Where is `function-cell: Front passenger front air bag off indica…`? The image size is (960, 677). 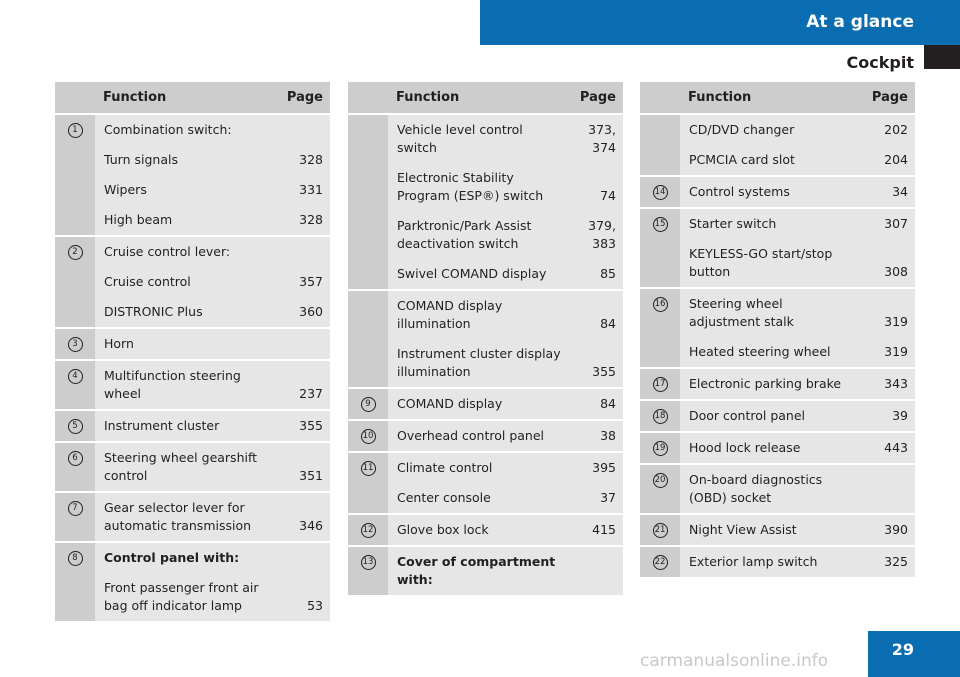 function-cell: Front passenger front air bag off indica… is located at coordinates (184, 597).